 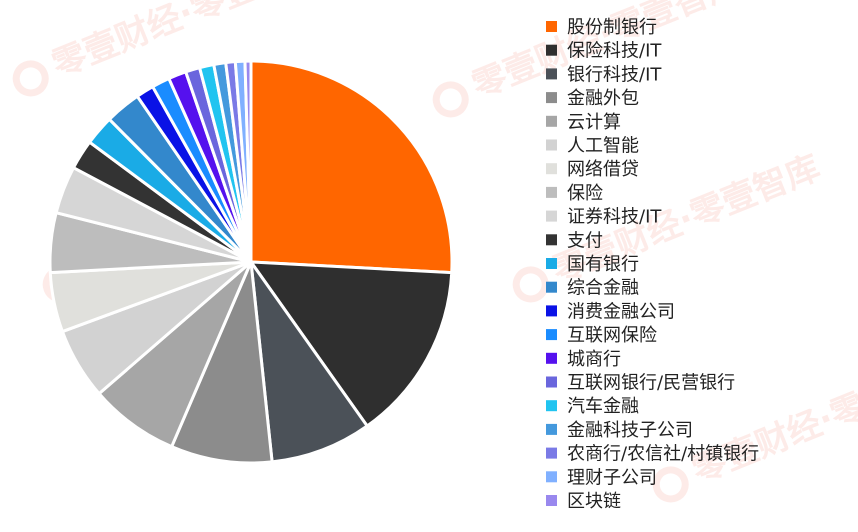 I want to click on legend-label: 云计算, so click(x=594, y=122).